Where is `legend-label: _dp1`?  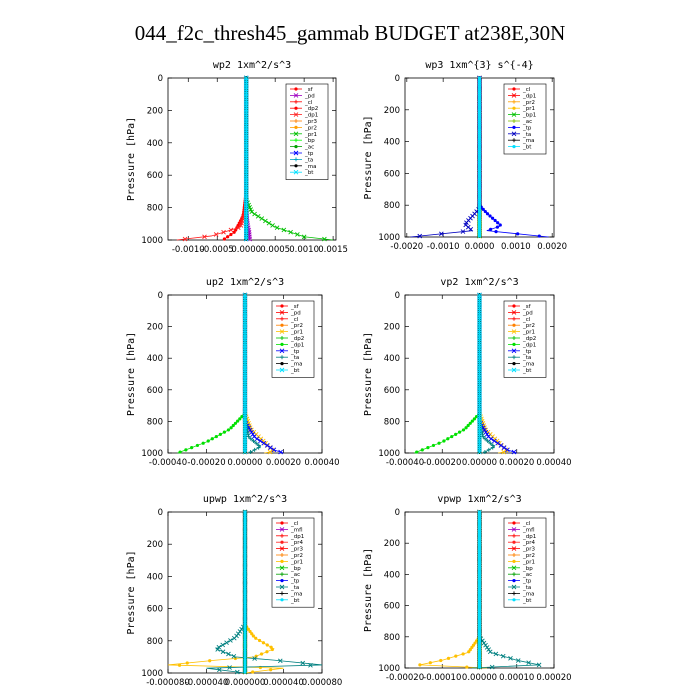 legend-label: _dp1 is located at coordinates (529, 345).